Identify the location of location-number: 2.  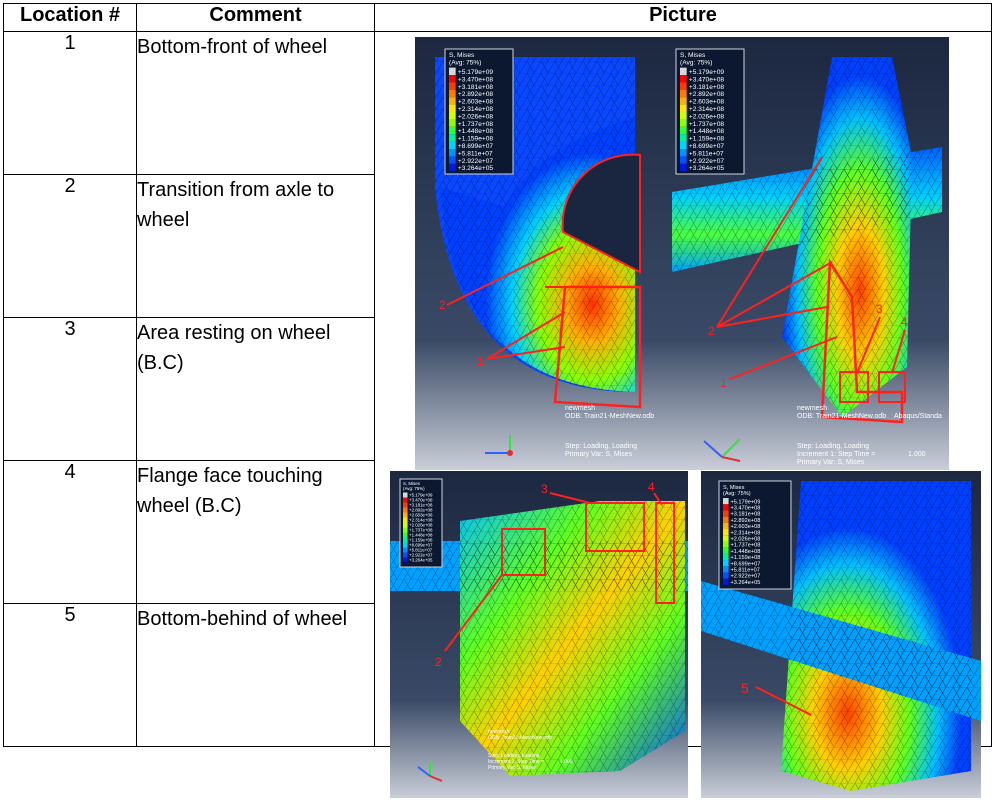
(70, 246).